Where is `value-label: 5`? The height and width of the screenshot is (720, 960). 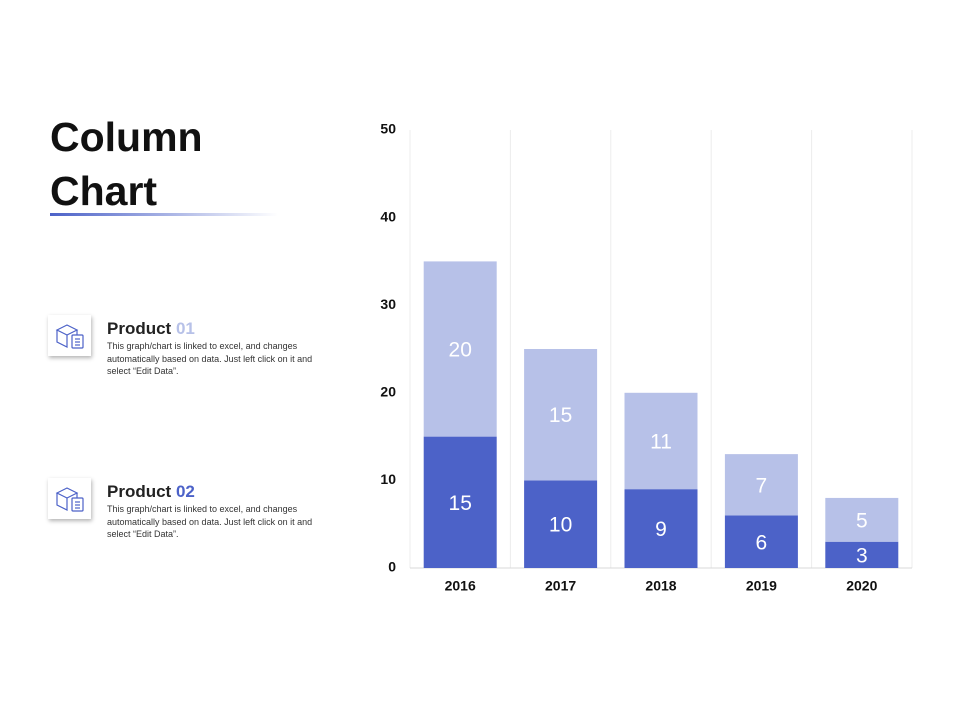 value-label: 5 is located at coordinates (862, 520).